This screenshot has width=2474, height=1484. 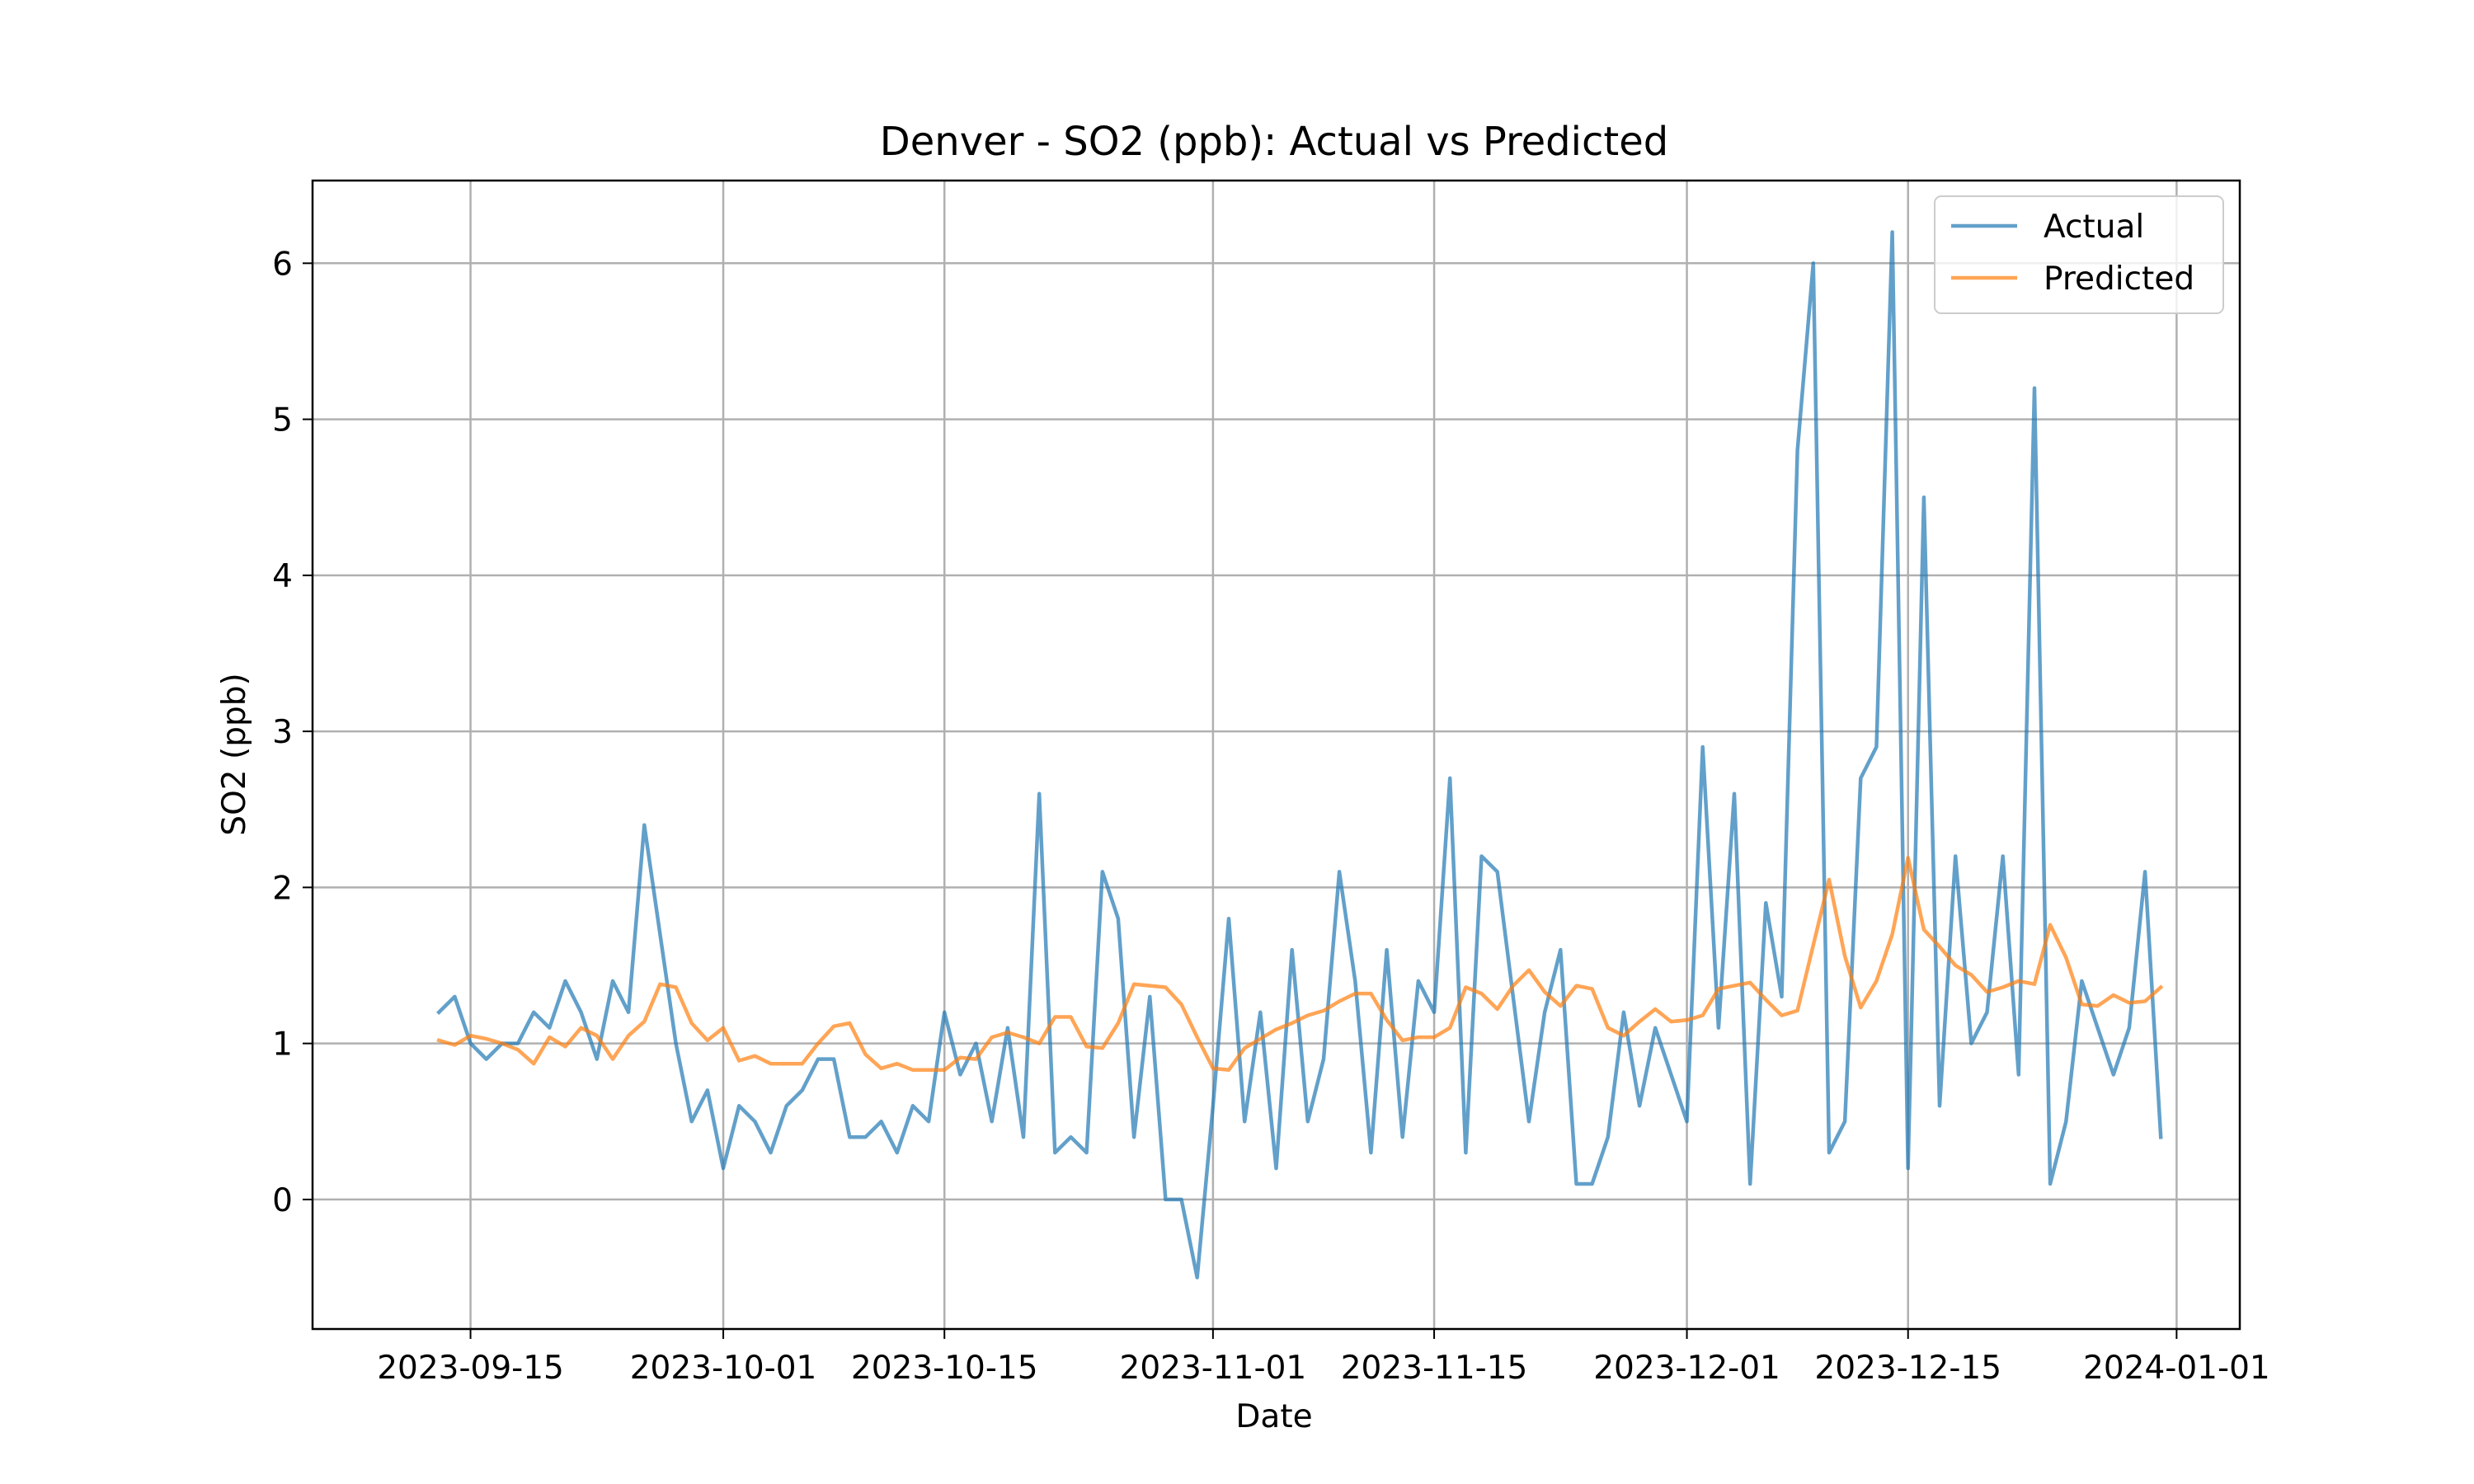 What do you see at coordinates (2176, 1368) in the screenshot?
I see `x-tick-label: 2024-01-01` at bounding box center [2176, 1368].